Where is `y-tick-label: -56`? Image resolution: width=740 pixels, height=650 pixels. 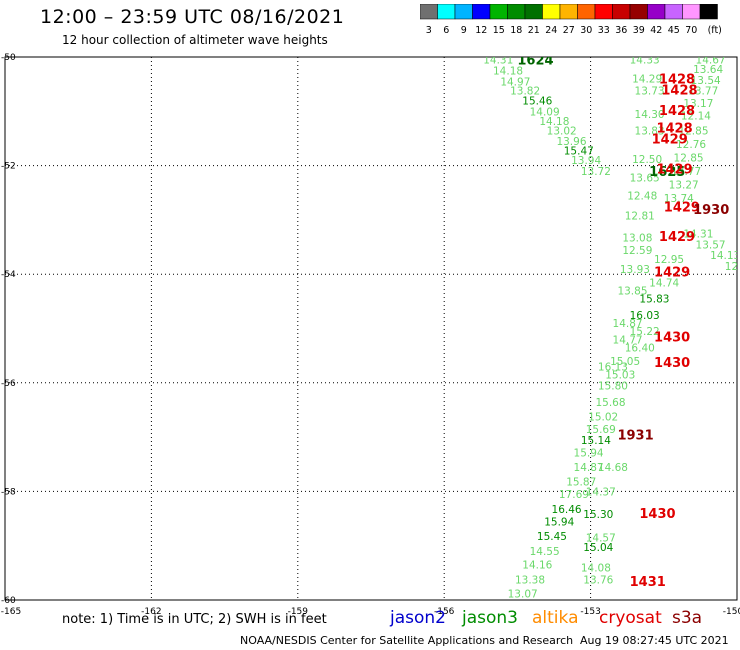 y-tick-label: -56 is located at coordinates (8, 384).